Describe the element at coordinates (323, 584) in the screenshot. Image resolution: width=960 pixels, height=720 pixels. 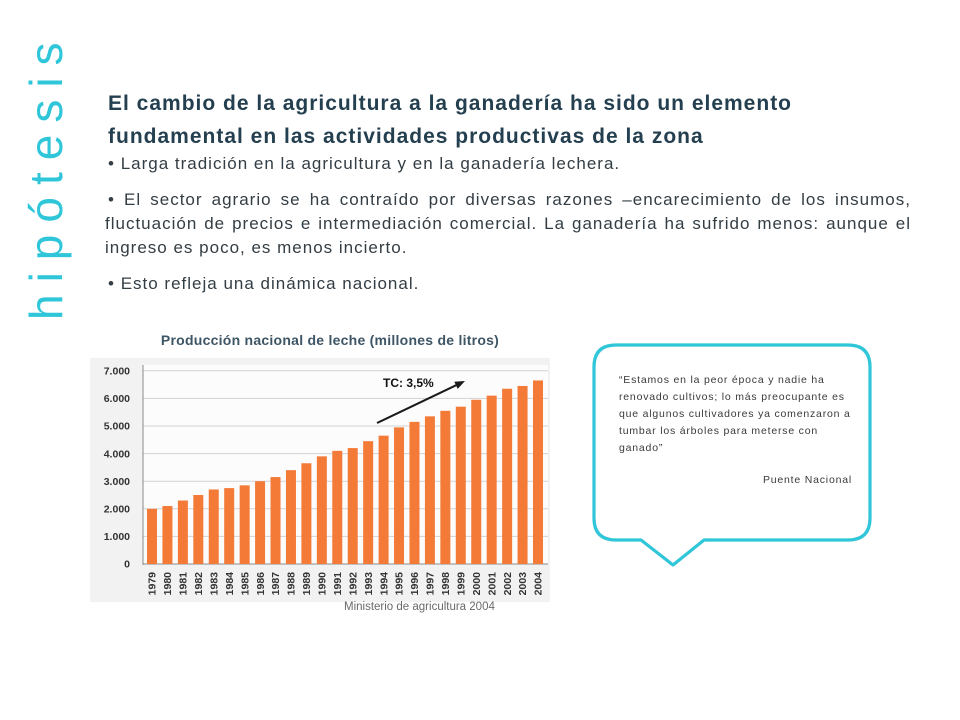
I see `x-tick-label: 1990` at that location.